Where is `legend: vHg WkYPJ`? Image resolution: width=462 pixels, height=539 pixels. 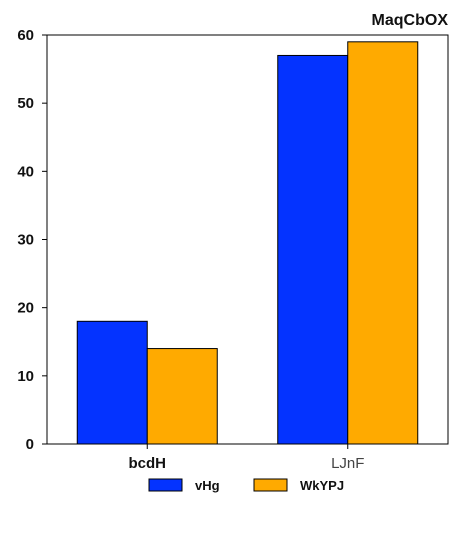
legend: vHg WkYPJ is located at coordinates (246, 485).